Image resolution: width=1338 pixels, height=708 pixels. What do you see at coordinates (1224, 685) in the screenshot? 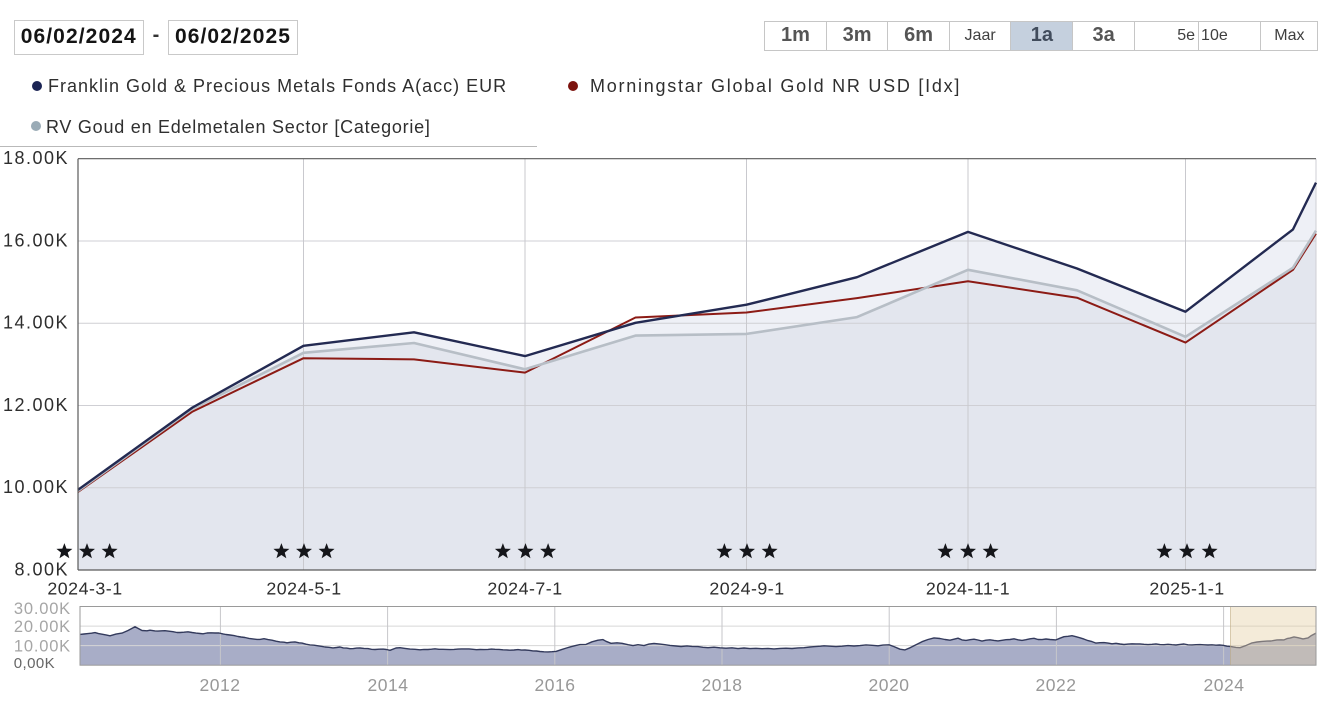
I see `svg-text: 2024` at bounding box center [1224, 685].